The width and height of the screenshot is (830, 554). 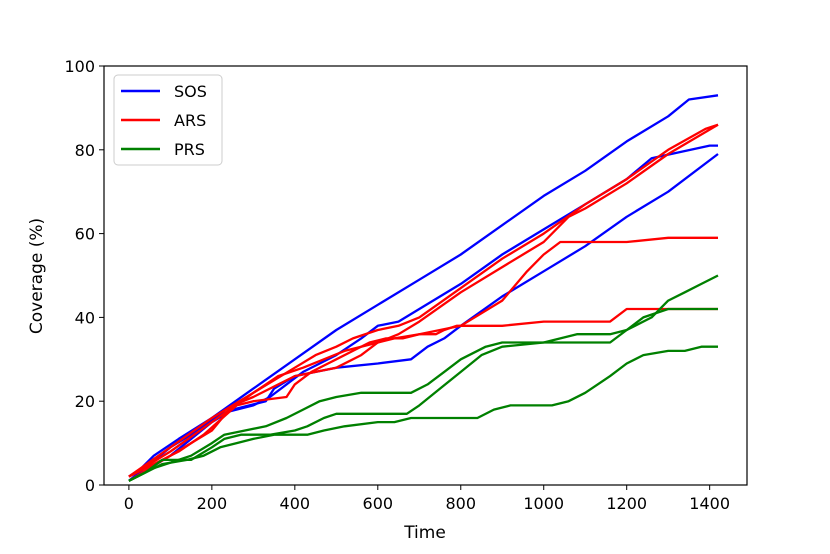 What do you see at coordinates (424, 533) in the screenshot?
I see `x-axis-label: Time` at bounding box center [424, 533].